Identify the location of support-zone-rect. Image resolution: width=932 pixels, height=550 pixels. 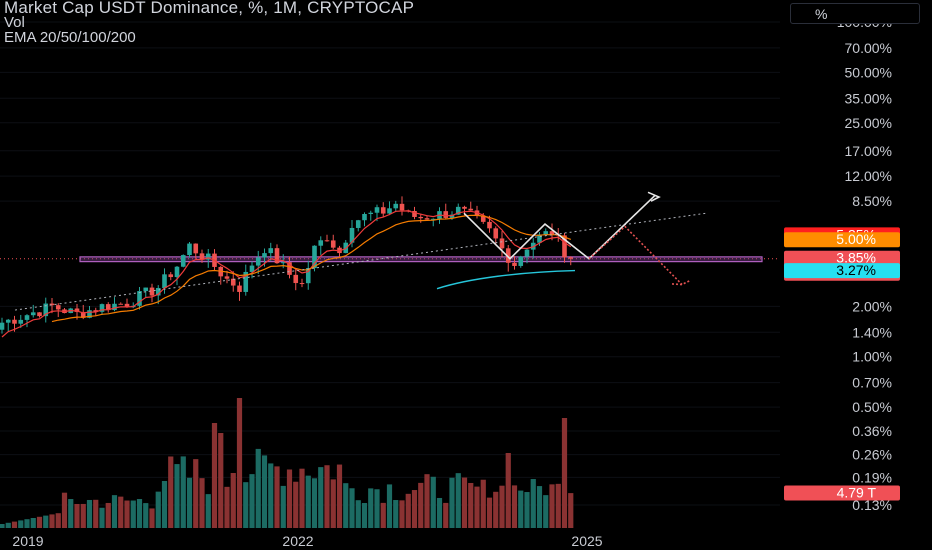
(421, 259).